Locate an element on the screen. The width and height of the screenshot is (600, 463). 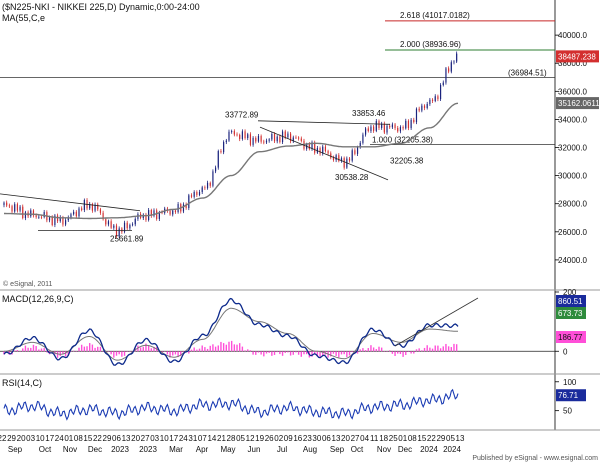
x-day-label: 13 is located at coordinates (336, 438).